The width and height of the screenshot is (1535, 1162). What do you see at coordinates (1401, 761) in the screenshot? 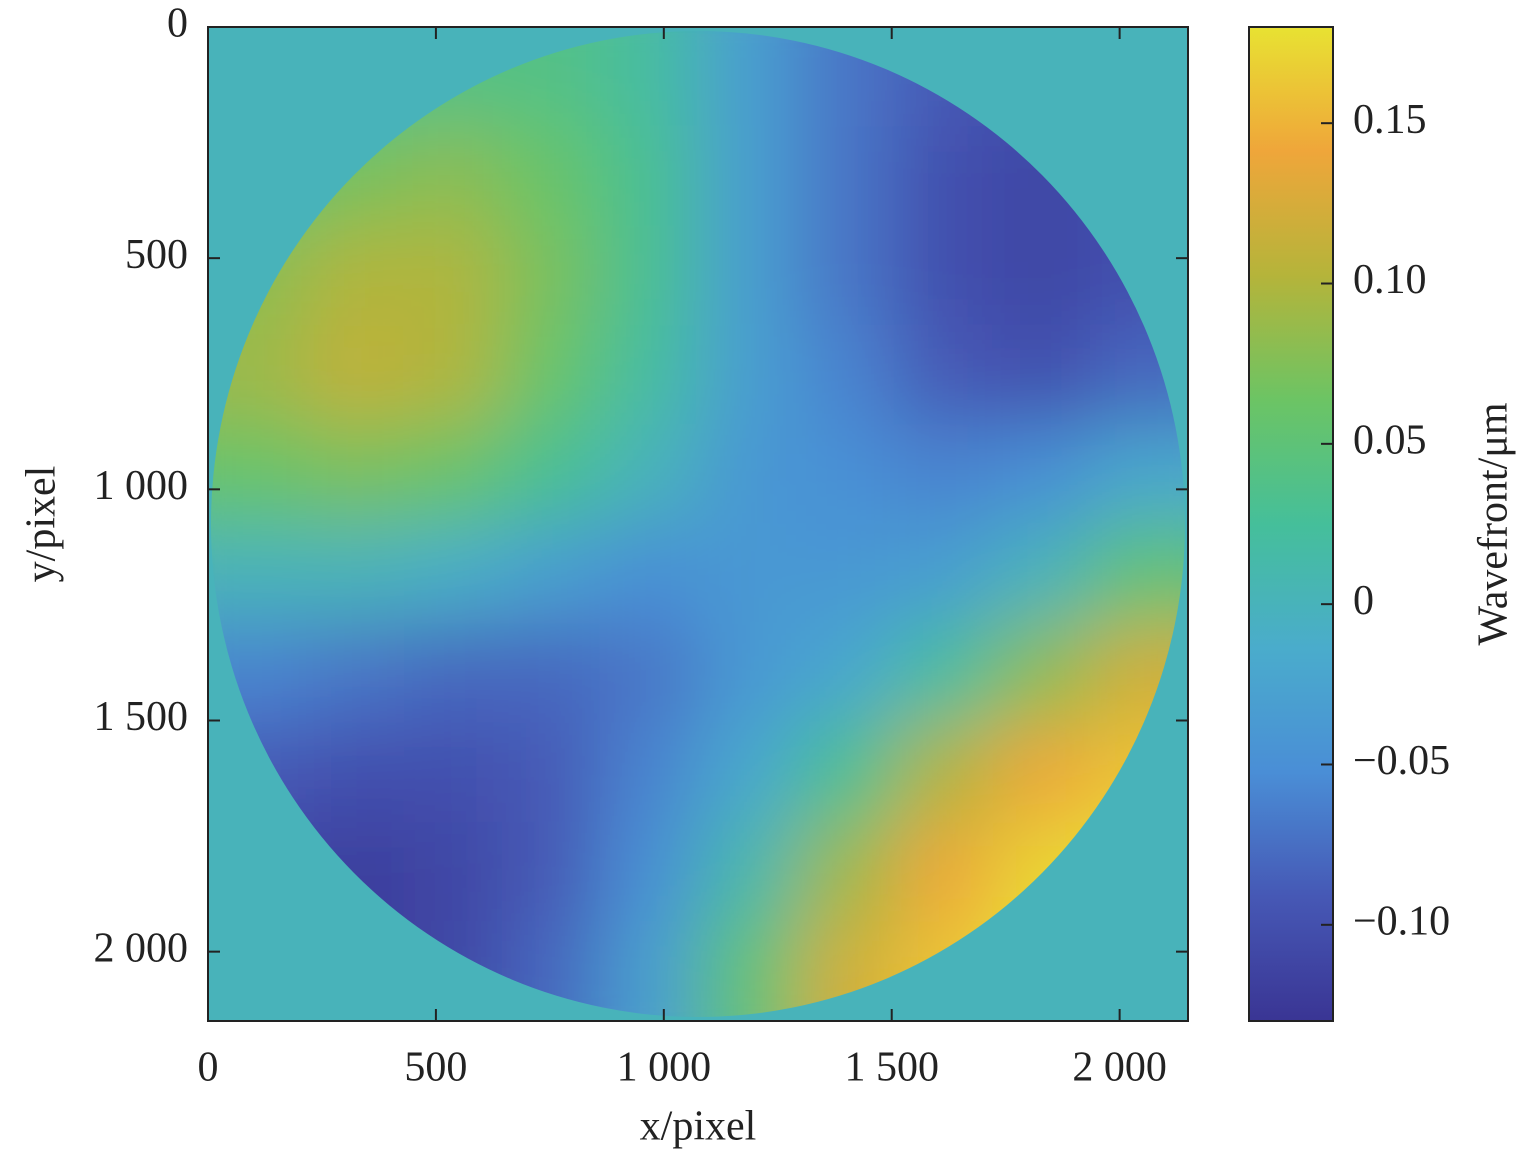
I see `colorbar-tick-label: −0.05` at bounding box center [1401, 761].